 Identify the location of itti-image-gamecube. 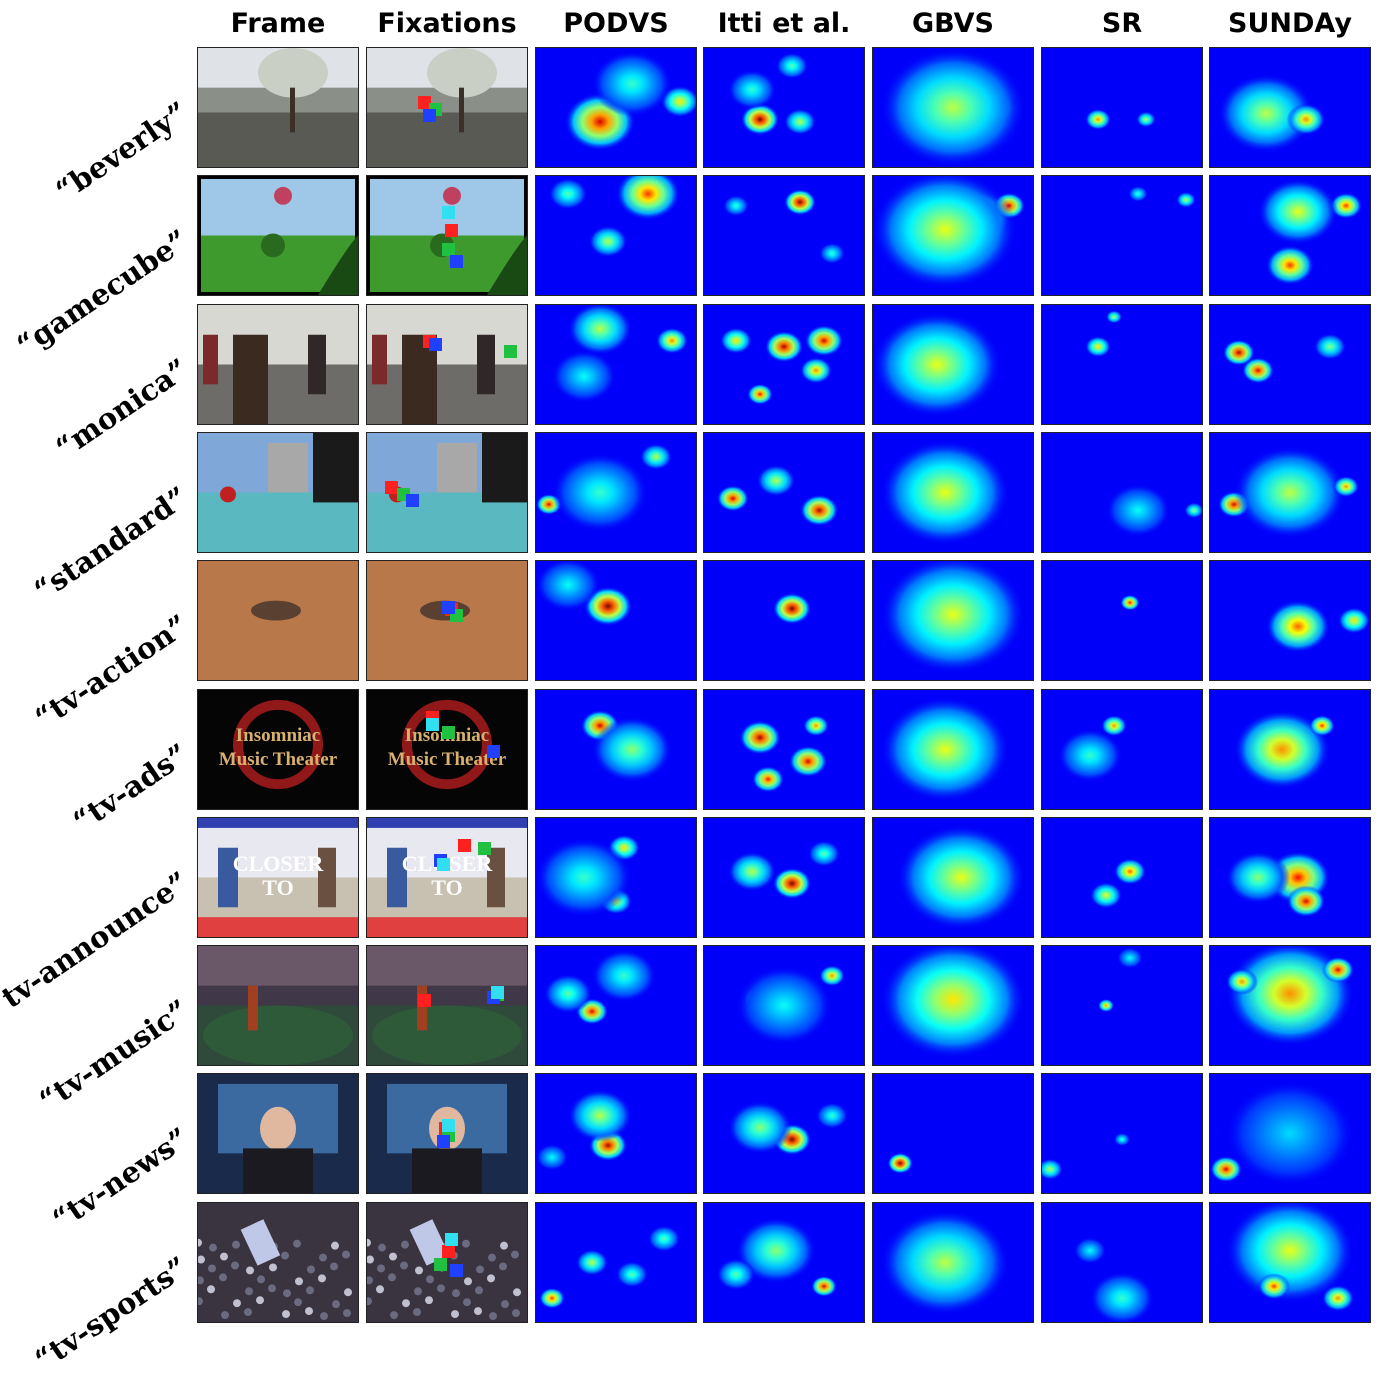
(784, 235).